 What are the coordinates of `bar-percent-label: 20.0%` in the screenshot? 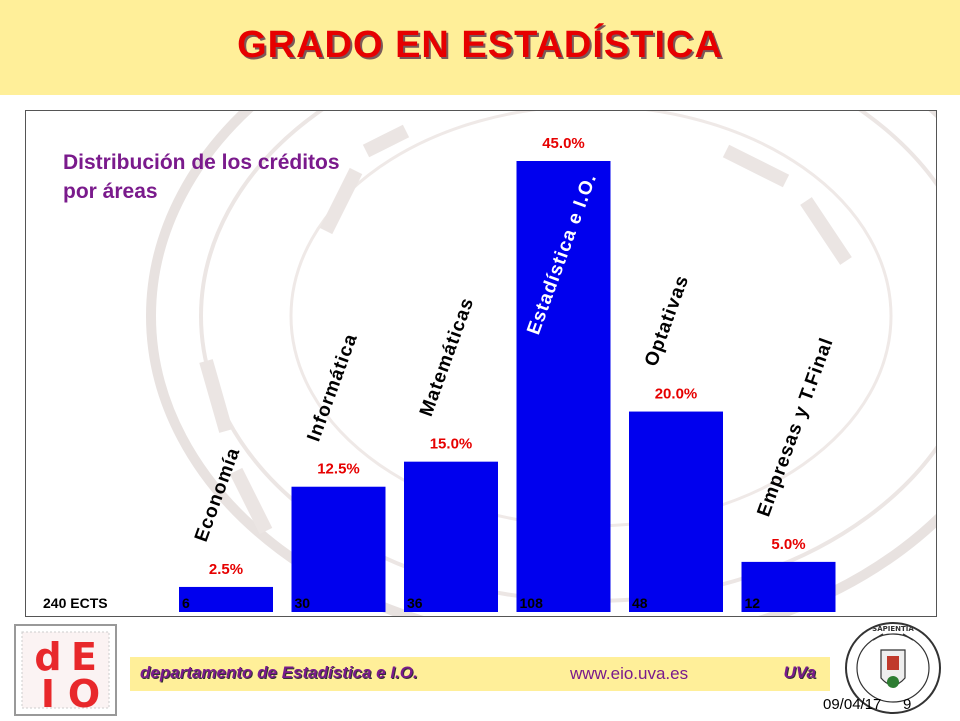 It's located at (676, 394).